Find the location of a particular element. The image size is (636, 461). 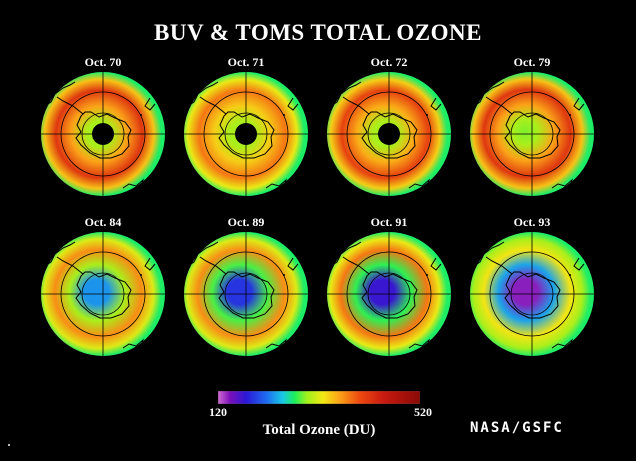

panel-label: Oct. 72 is located at coordinates (389, 62).